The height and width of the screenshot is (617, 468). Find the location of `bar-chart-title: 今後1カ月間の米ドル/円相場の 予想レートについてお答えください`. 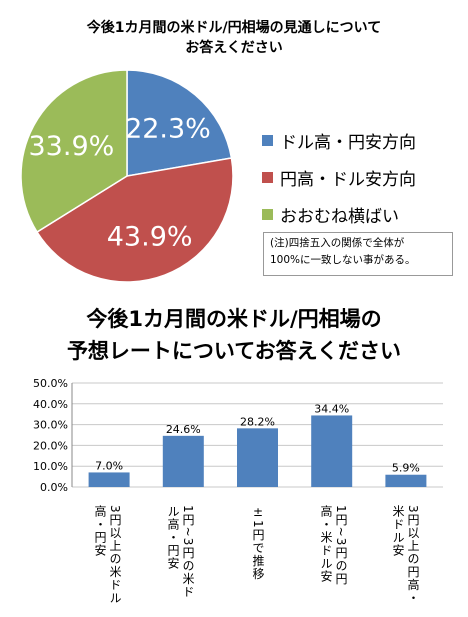

bar-chart-title: 今後1カ月間の米ドル/円相場の 予想レートについてお答えください is located at coordinates (234, 335).